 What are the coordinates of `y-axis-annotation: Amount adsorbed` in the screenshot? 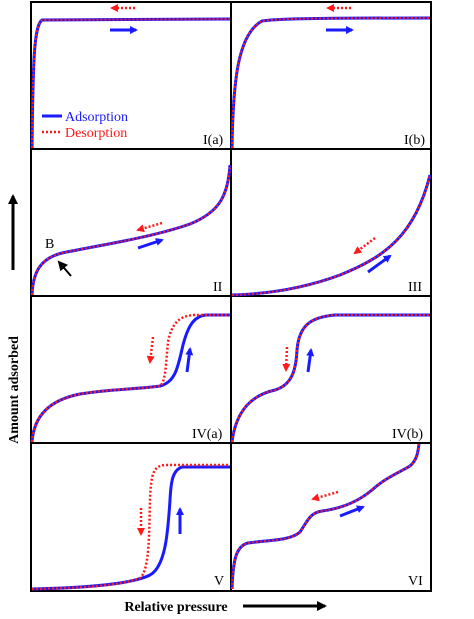 It's located at (14, 319).